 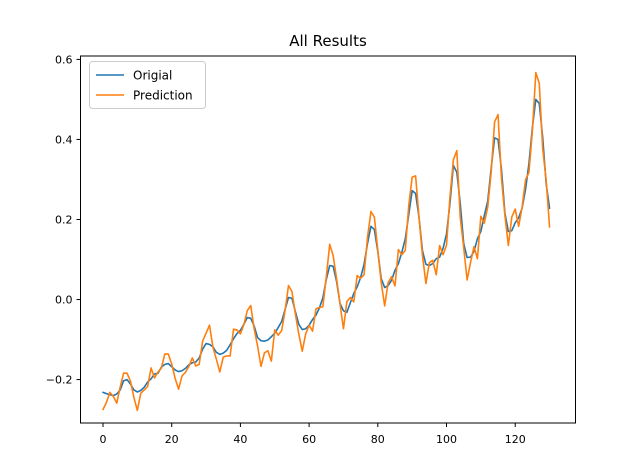 I want to click on x-axis: 0 20 40 60 80 100 120, so click(x=313, y=434).